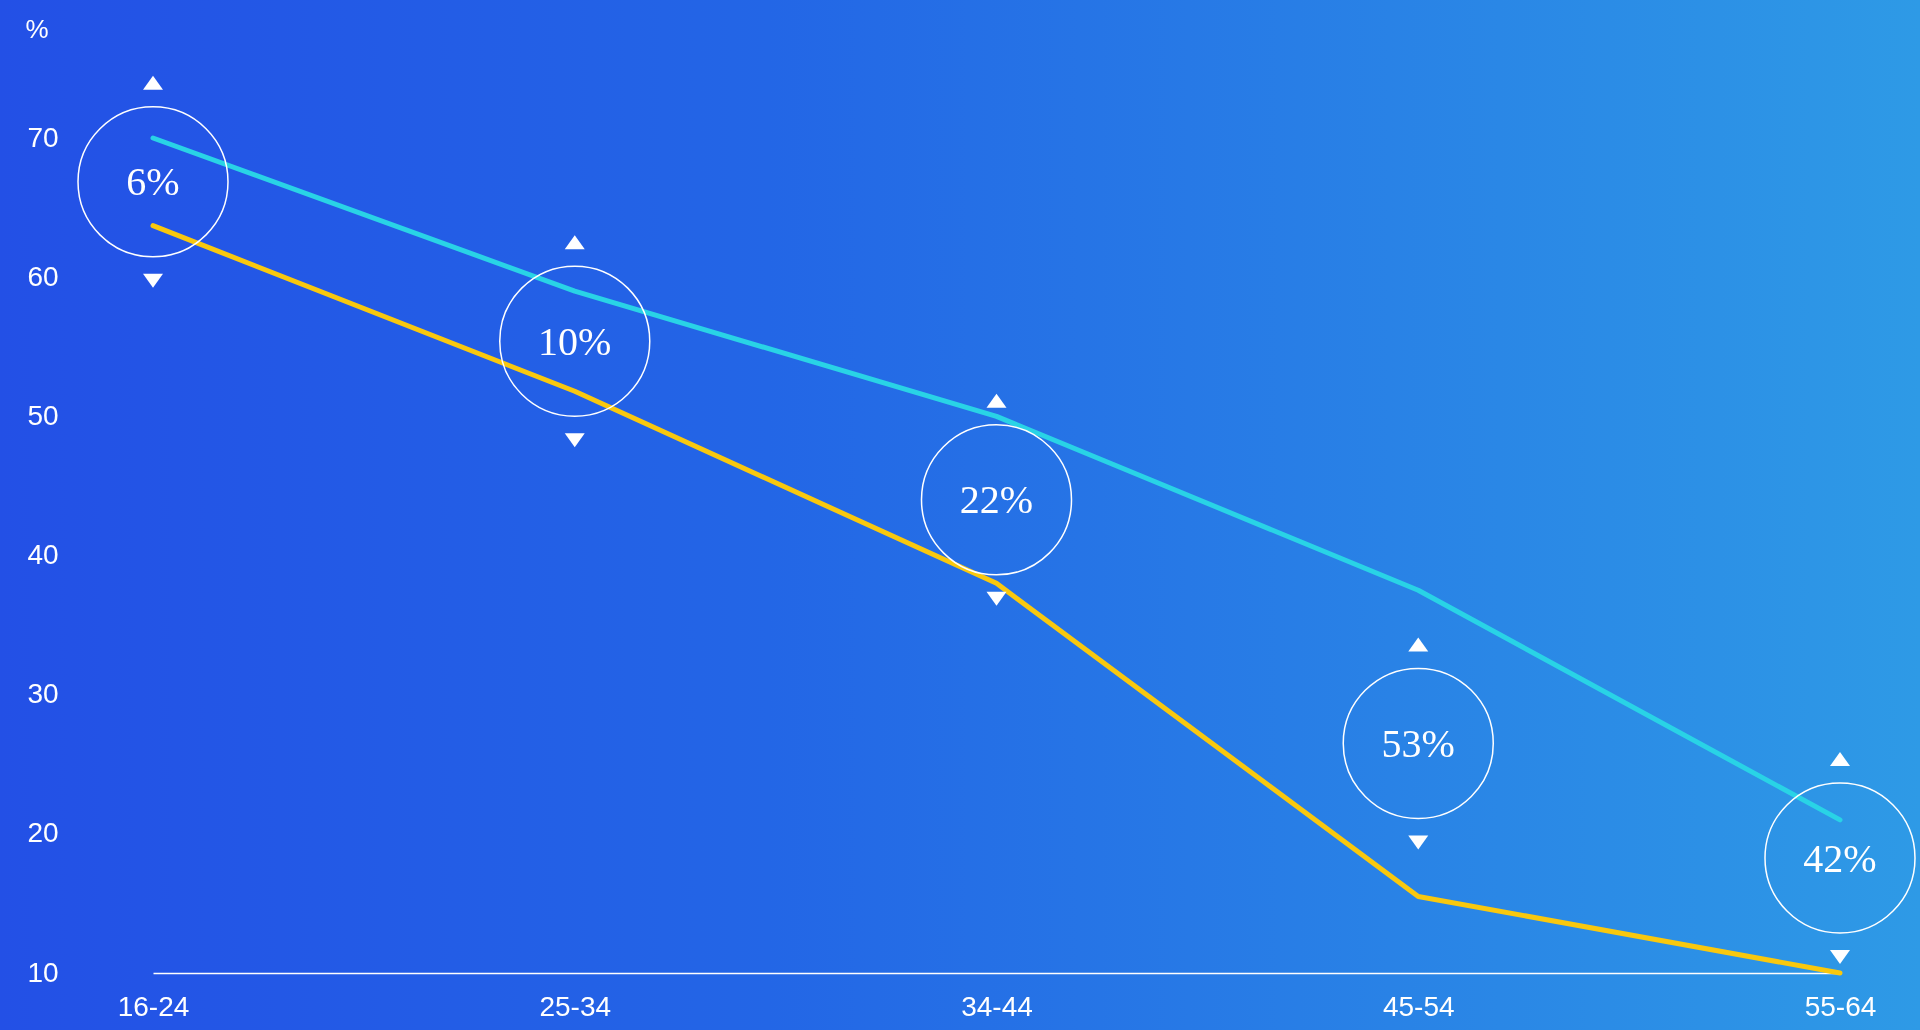 The height and width of the screenshot is (1030, 1920). What do you see at coordinates (1840, 1006) in the screenshot?
I see `x-tick-label: 55-64` at bounding box center [1840, 1006].